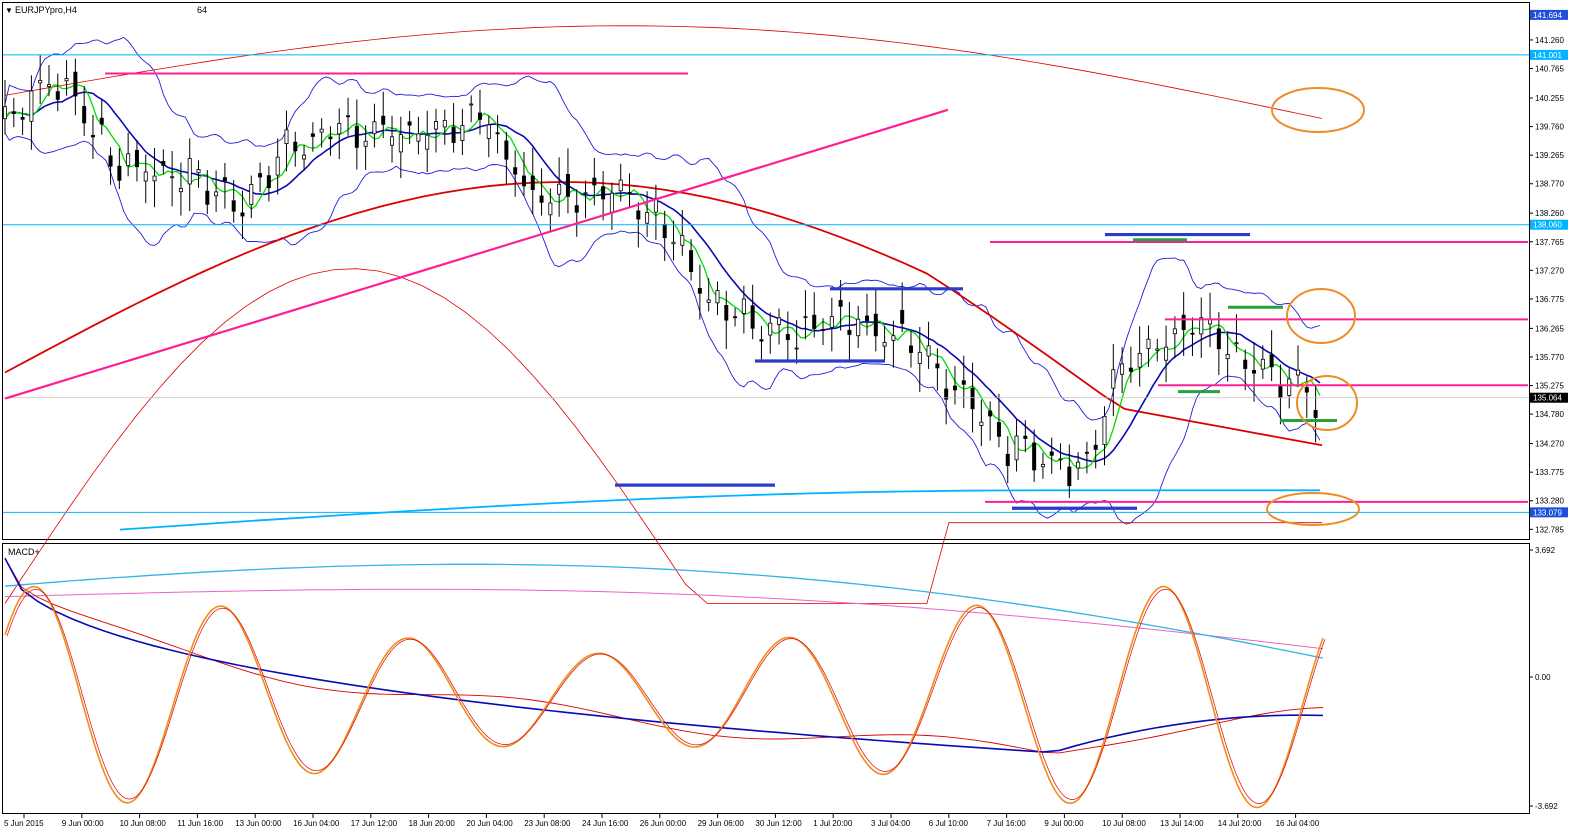 This screenshot has height=836, width=1576. I want to click on time-tick-label: 29 Jun 06:00, so click(721, 823).